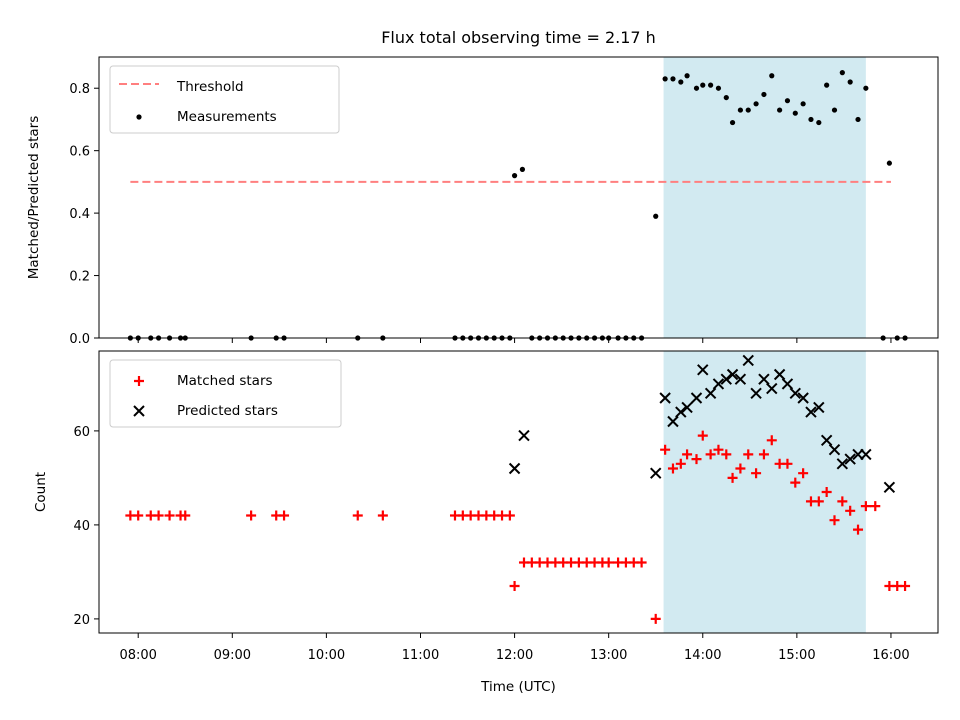 The height and width of the screenshot is (720, 960). What do you see at coordinates (764, 197) in the screenshot?
I see `top-shaded-interval` at bounding box center [764, 197].